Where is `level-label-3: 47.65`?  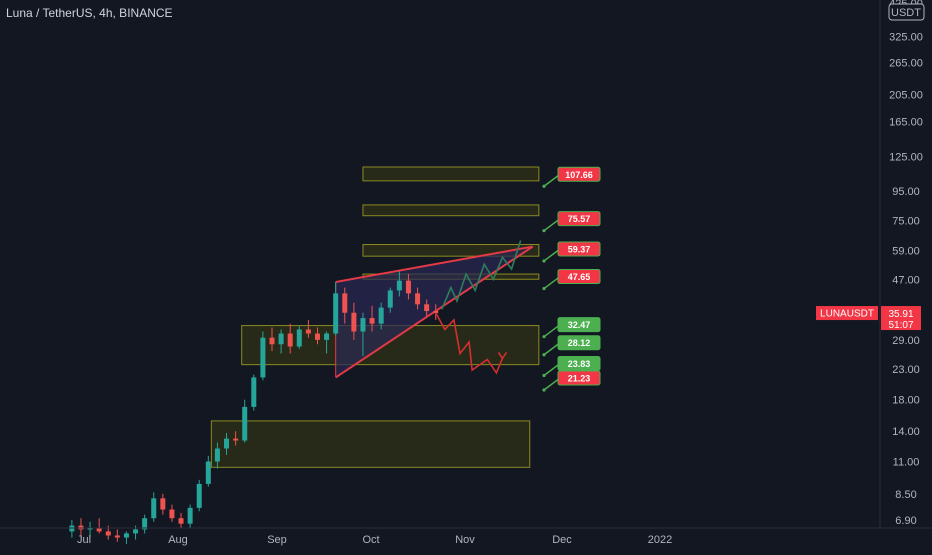 level-label-3: 47.65 is located at coordinates (579, 277).